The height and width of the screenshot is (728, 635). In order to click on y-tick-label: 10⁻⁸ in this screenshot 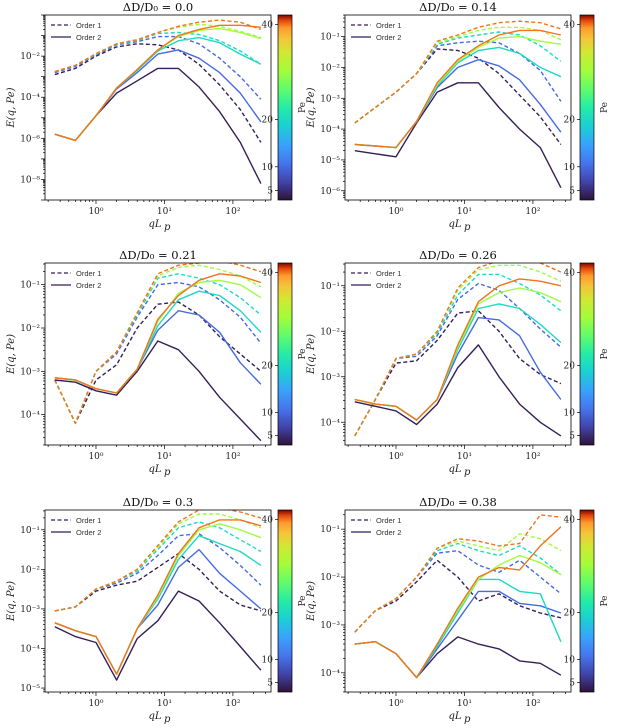, I will do `click(30, 180)`.